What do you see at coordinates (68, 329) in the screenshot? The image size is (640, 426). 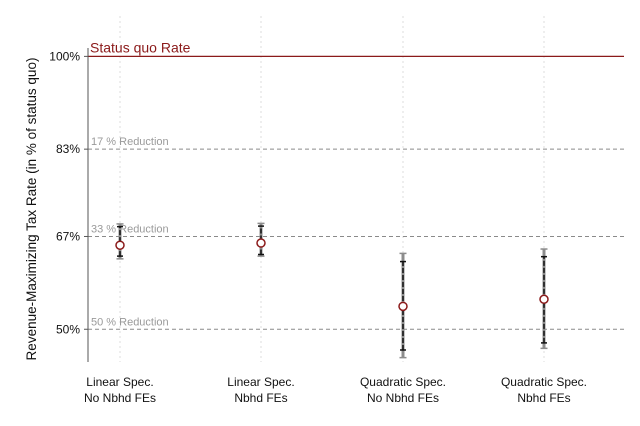 I see `y-tick-label-1: 50%` at bounding box center [68, 329].